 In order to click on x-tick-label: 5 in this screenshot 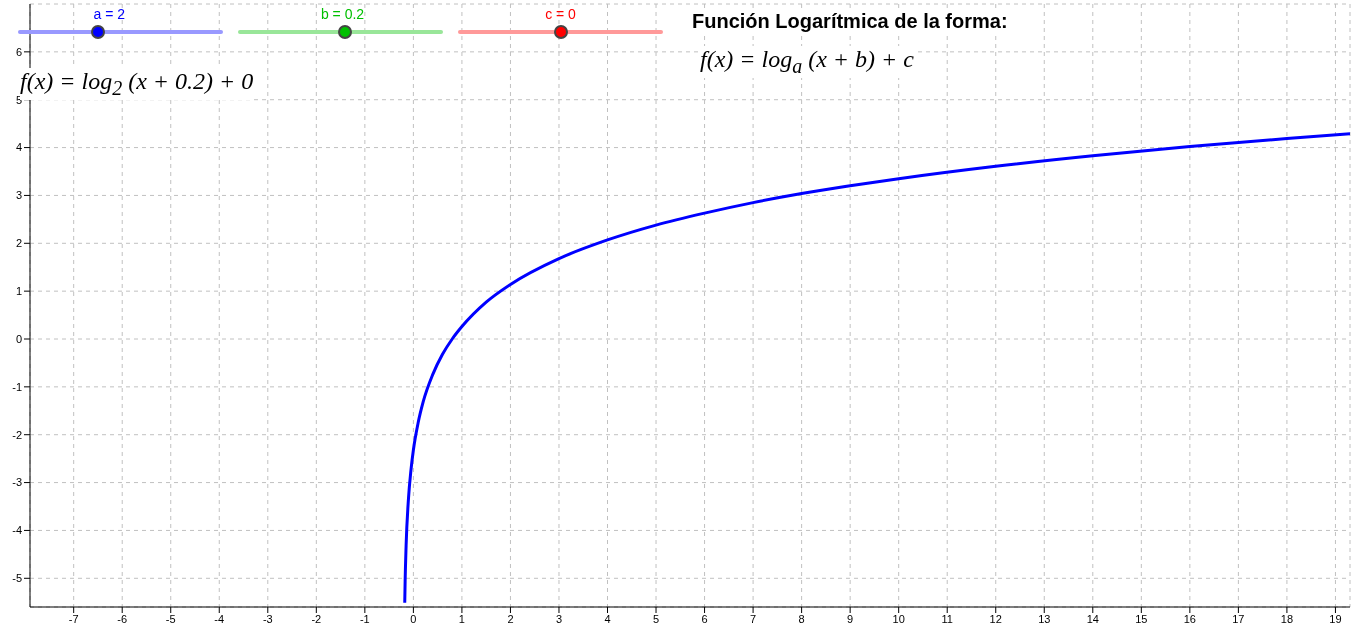, I will do `click(656, 618)`.